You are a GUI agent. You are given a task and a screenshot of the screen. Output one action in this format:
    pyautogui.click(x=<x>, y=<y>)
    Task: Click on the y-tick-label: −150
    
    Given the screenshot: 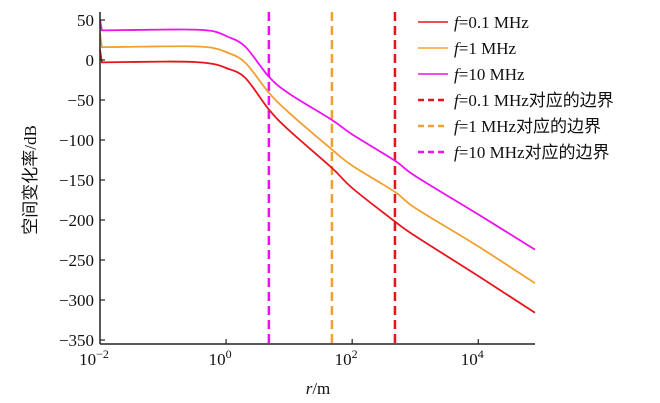 What is the action you would take?
    pyautogui.click(x=76, y=180)
    